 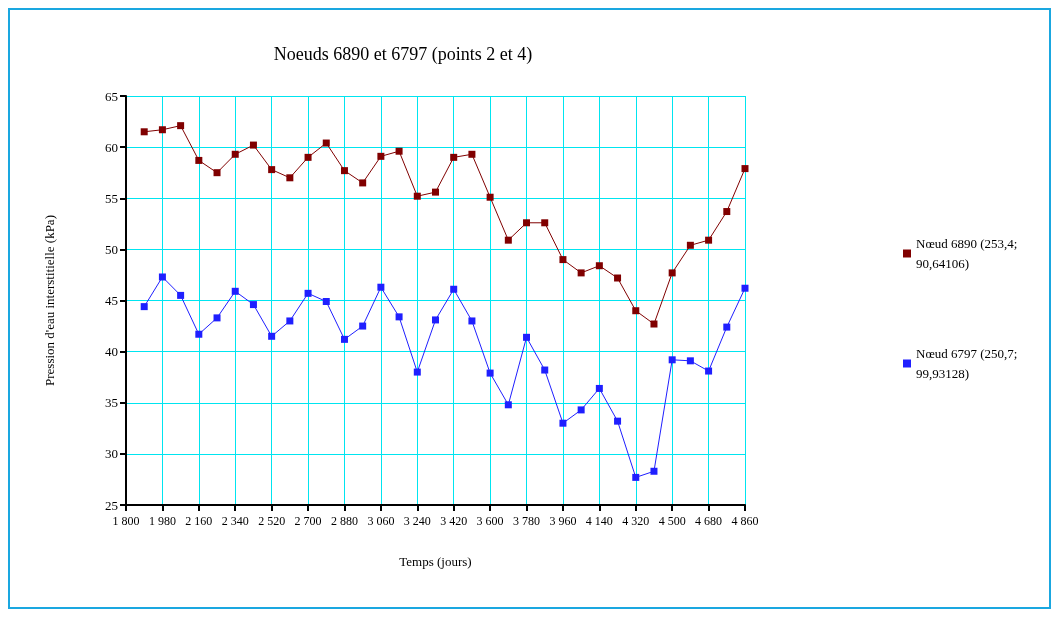 I want to click on legend-label: Nœud 6797 (250,7; 99,93128), so click(x=968, y=363).